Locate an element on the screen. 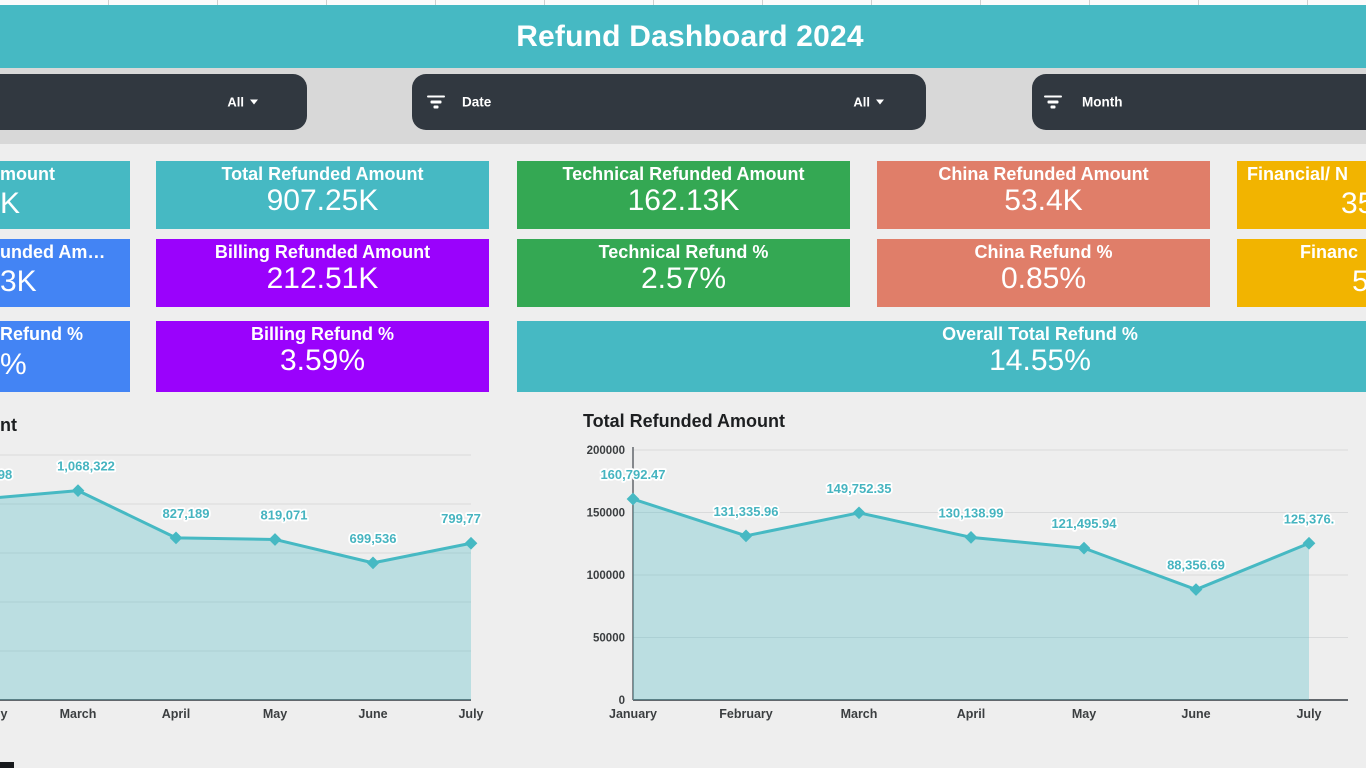  scorecard-title-fragment: Financial/ N is located at coordinates (1298, 174).